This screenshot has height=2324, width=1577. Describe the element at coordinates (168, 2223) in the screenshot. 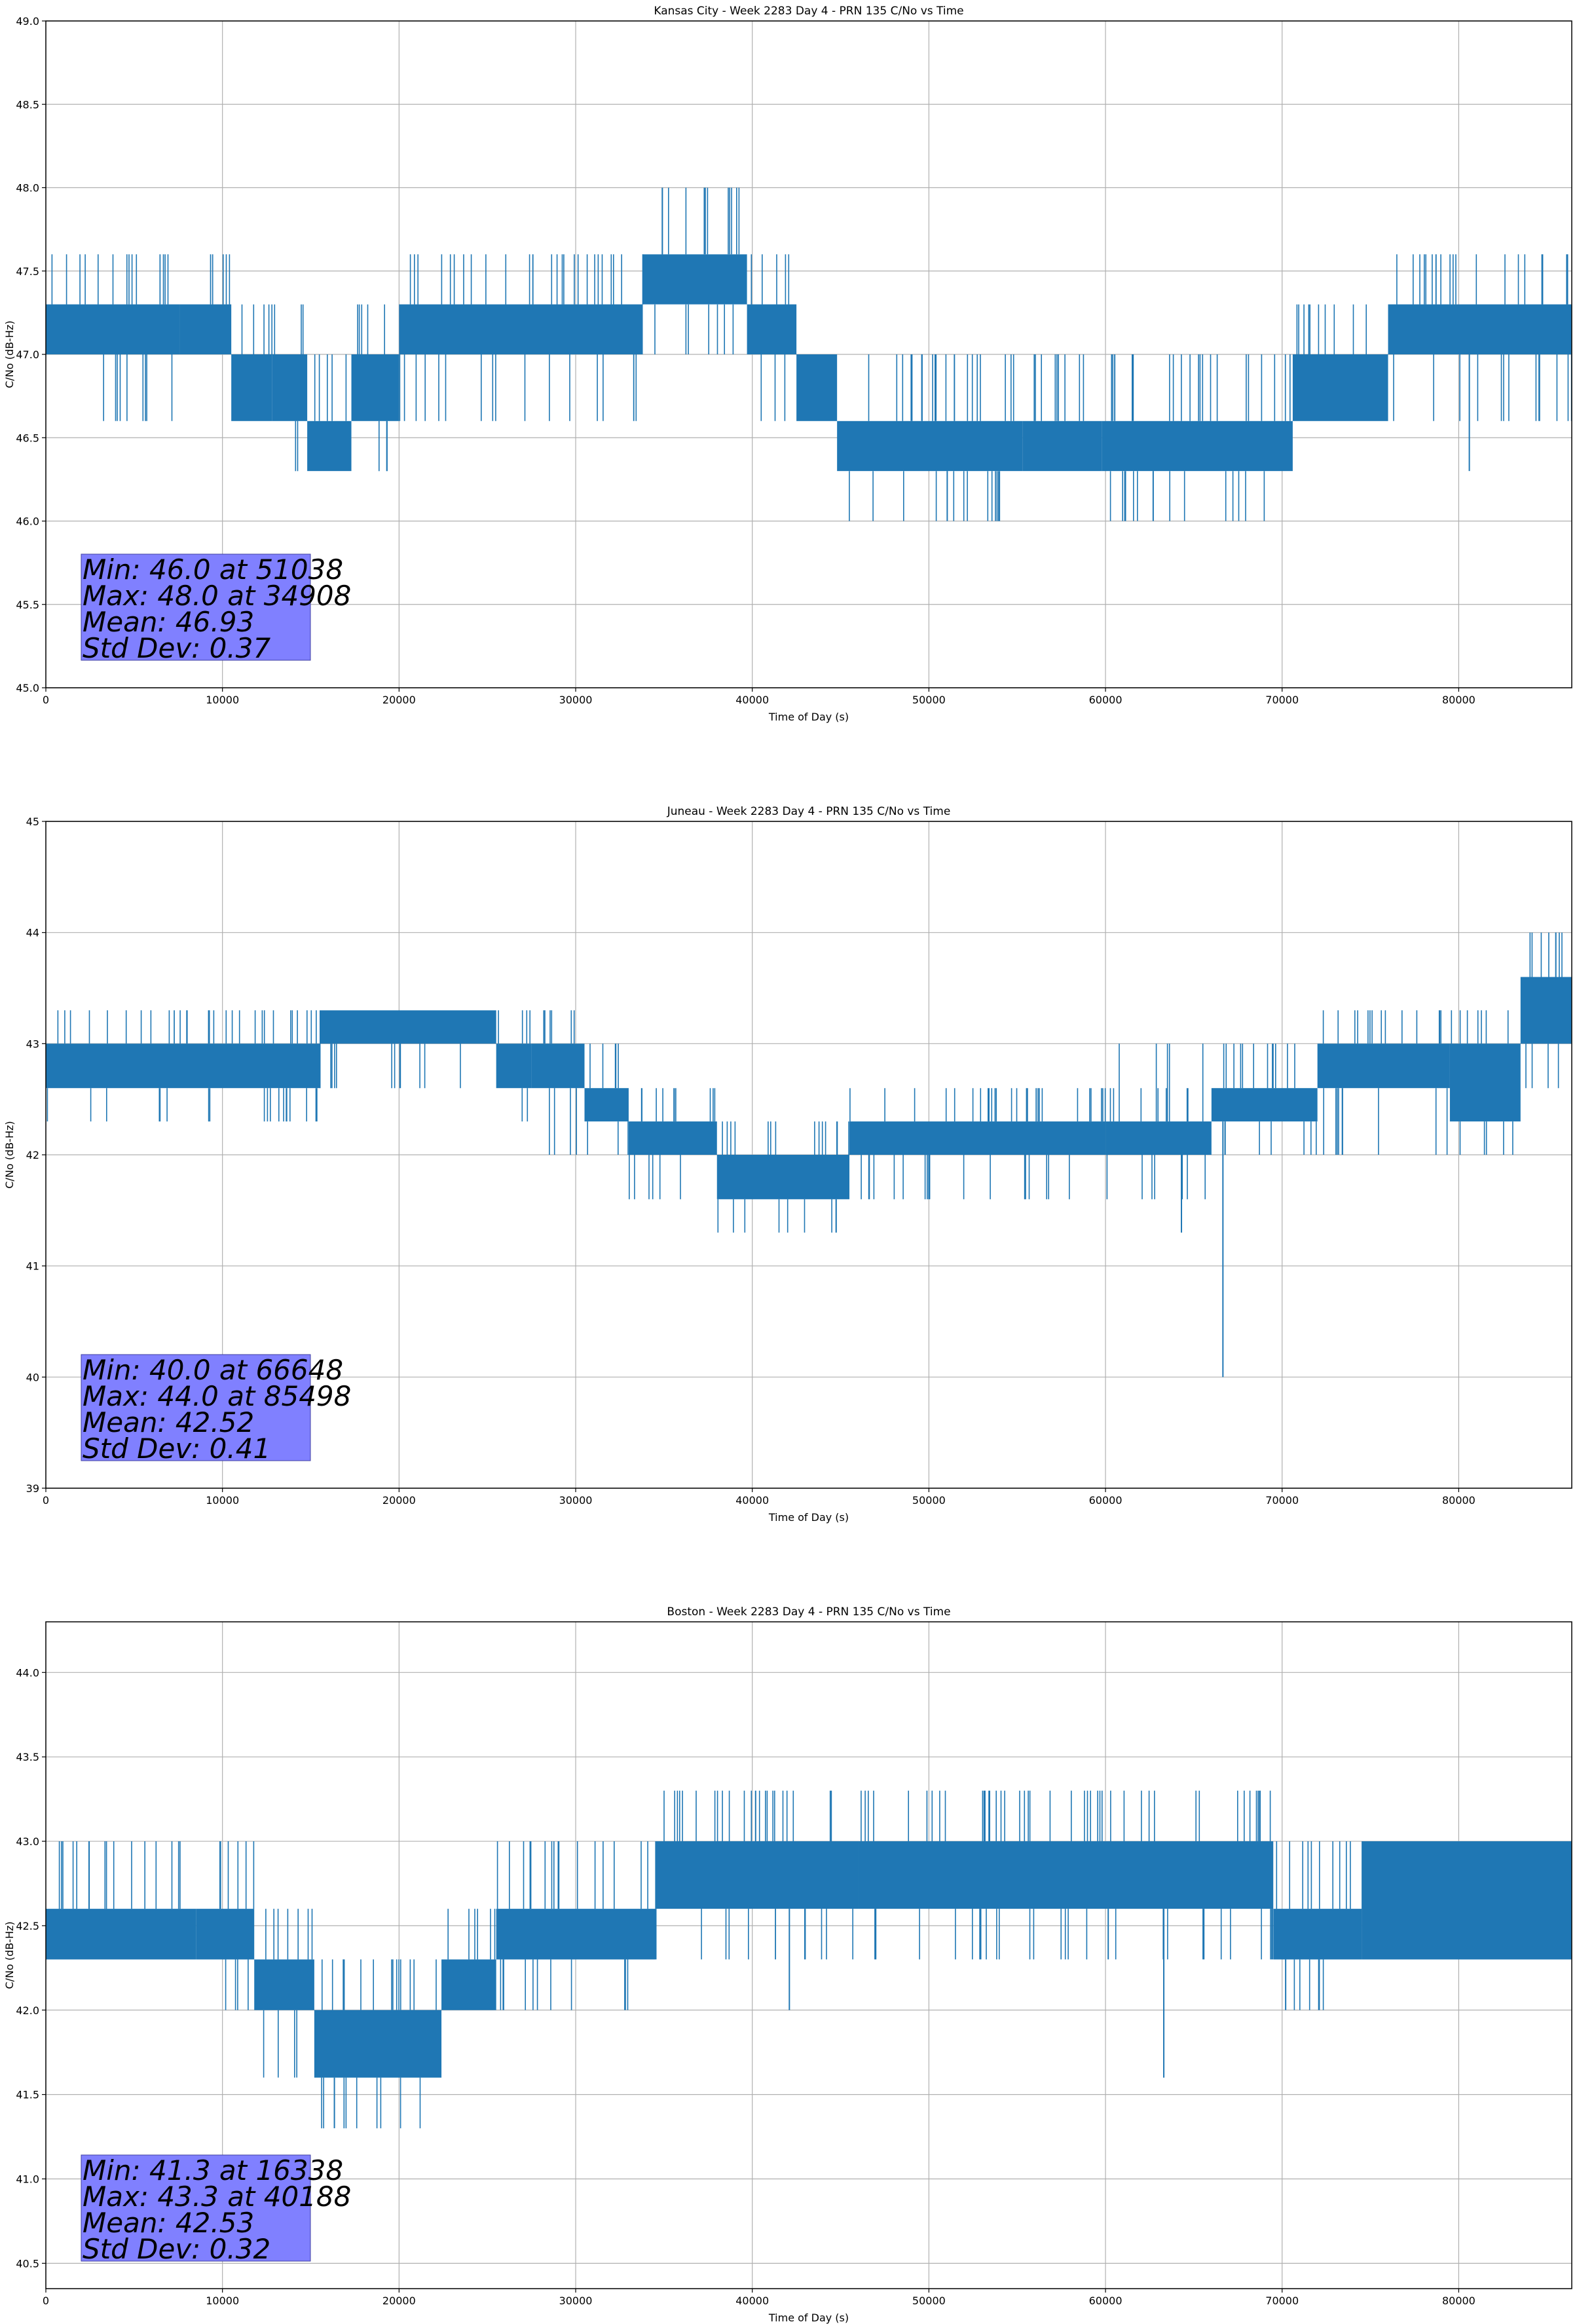

I see `stats-mean-text: Mean: 42.53` at that location.